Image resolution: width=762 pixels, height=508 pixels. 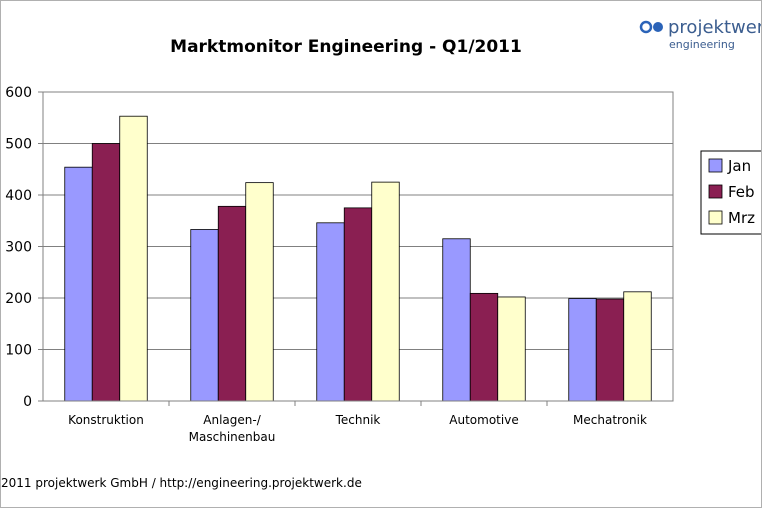 I want to click on legend: Jan Feb Mrz, so click(x=730, y=192).